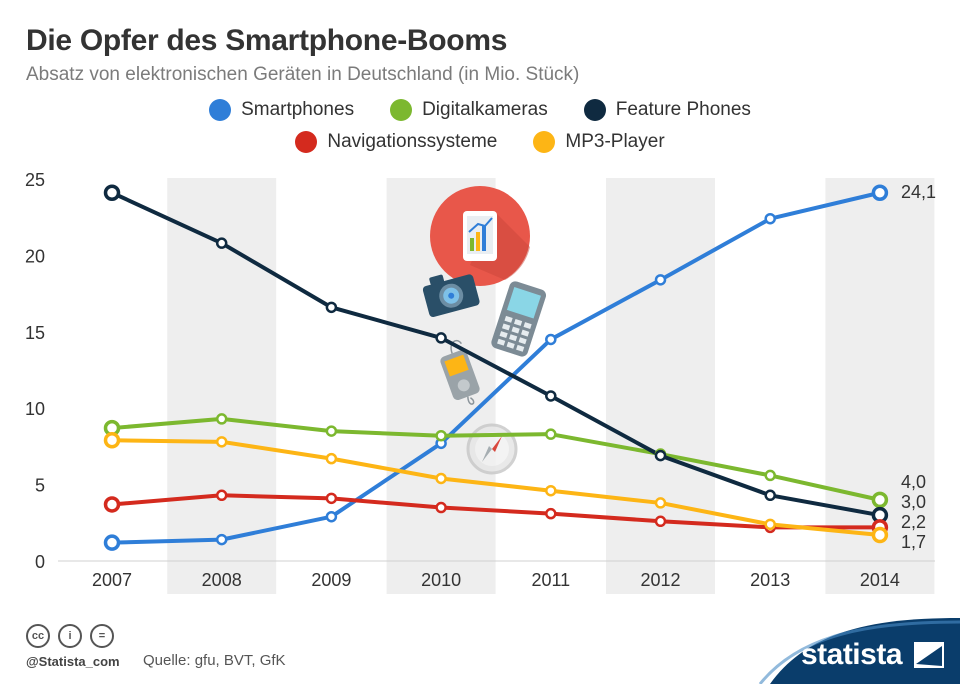 The height and width of the screenshot is (684, 960). What do you see at coordinates (112, 580) in the screenshot?
I see `x-tick-label: 2007` at bounding box center [112, 580].